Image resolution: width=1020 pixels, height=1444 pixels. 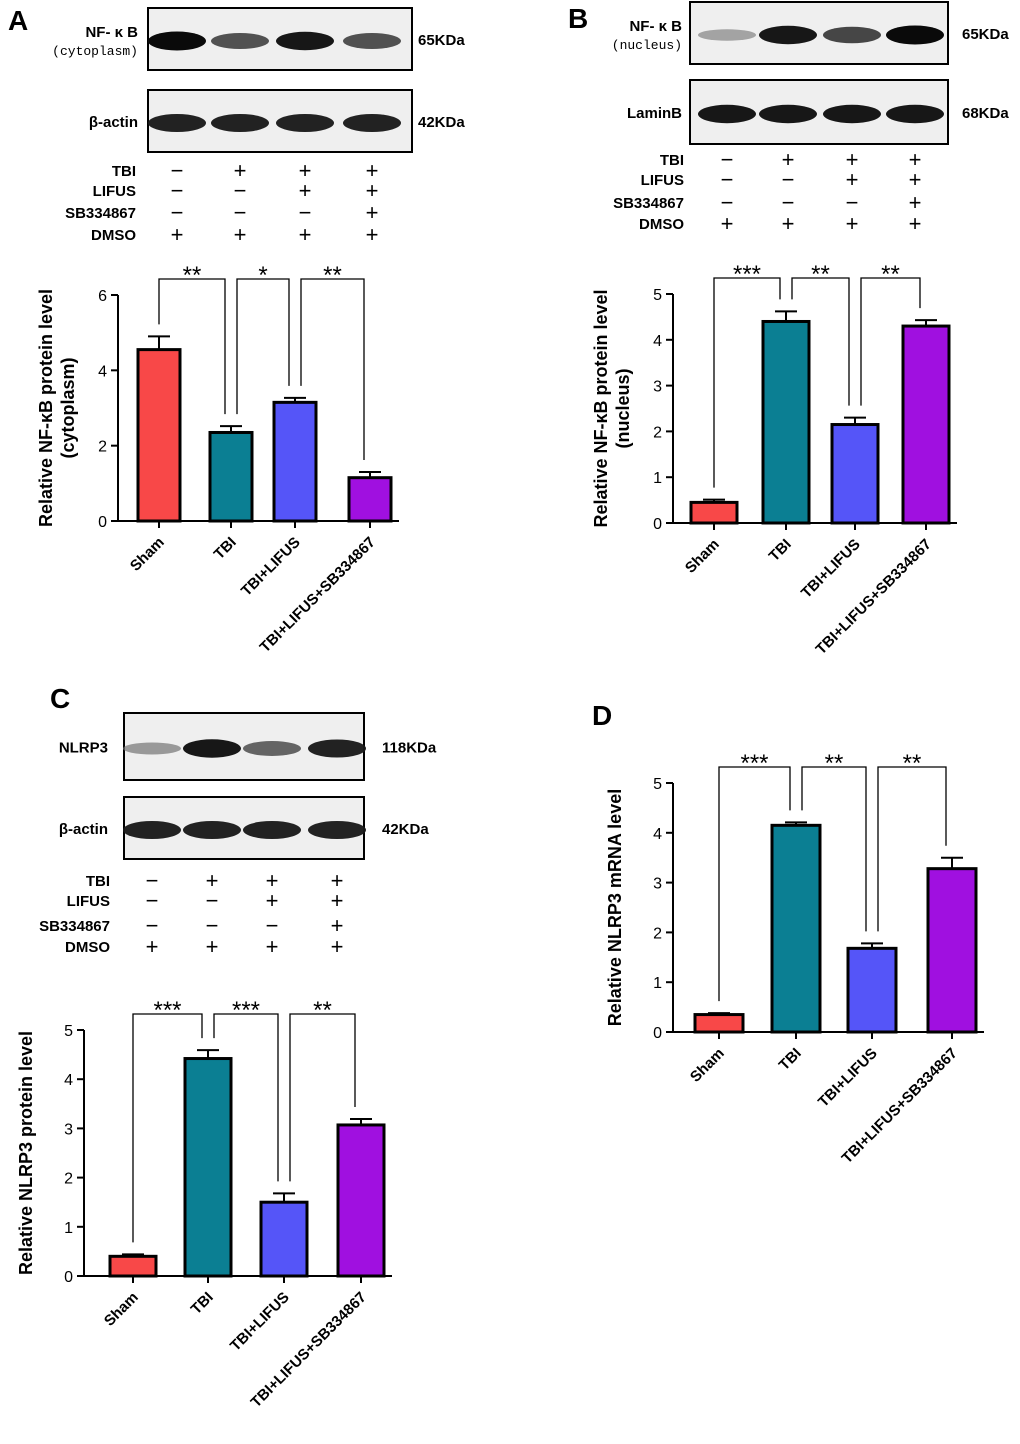 I want to click on significance-label: ***, so click(x=747, y=274).